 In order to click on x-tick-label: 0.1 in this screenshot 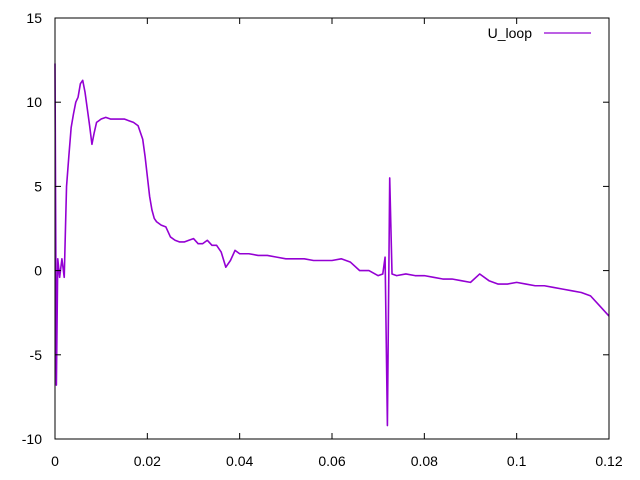, I will do `click(517, 461)`.